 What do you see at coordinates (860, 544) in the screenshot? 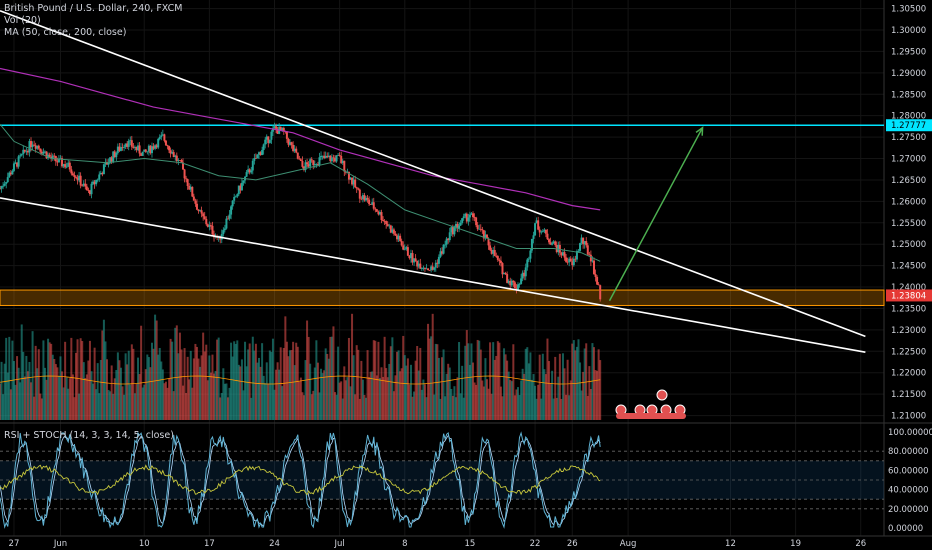
I see `time-tick-label: 26` at bounding box center [860, 544].